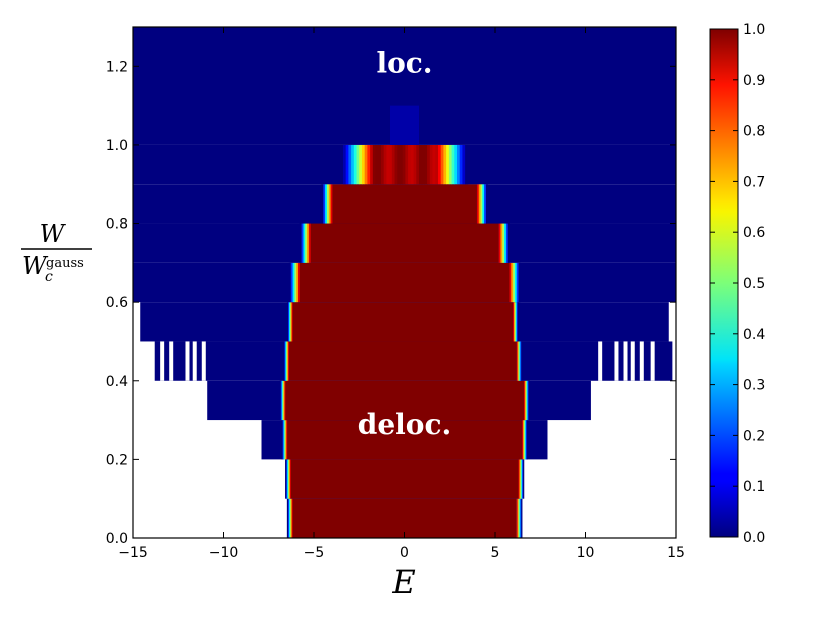  I want to click on y-tick-label: 0.2, so click(117, 460).